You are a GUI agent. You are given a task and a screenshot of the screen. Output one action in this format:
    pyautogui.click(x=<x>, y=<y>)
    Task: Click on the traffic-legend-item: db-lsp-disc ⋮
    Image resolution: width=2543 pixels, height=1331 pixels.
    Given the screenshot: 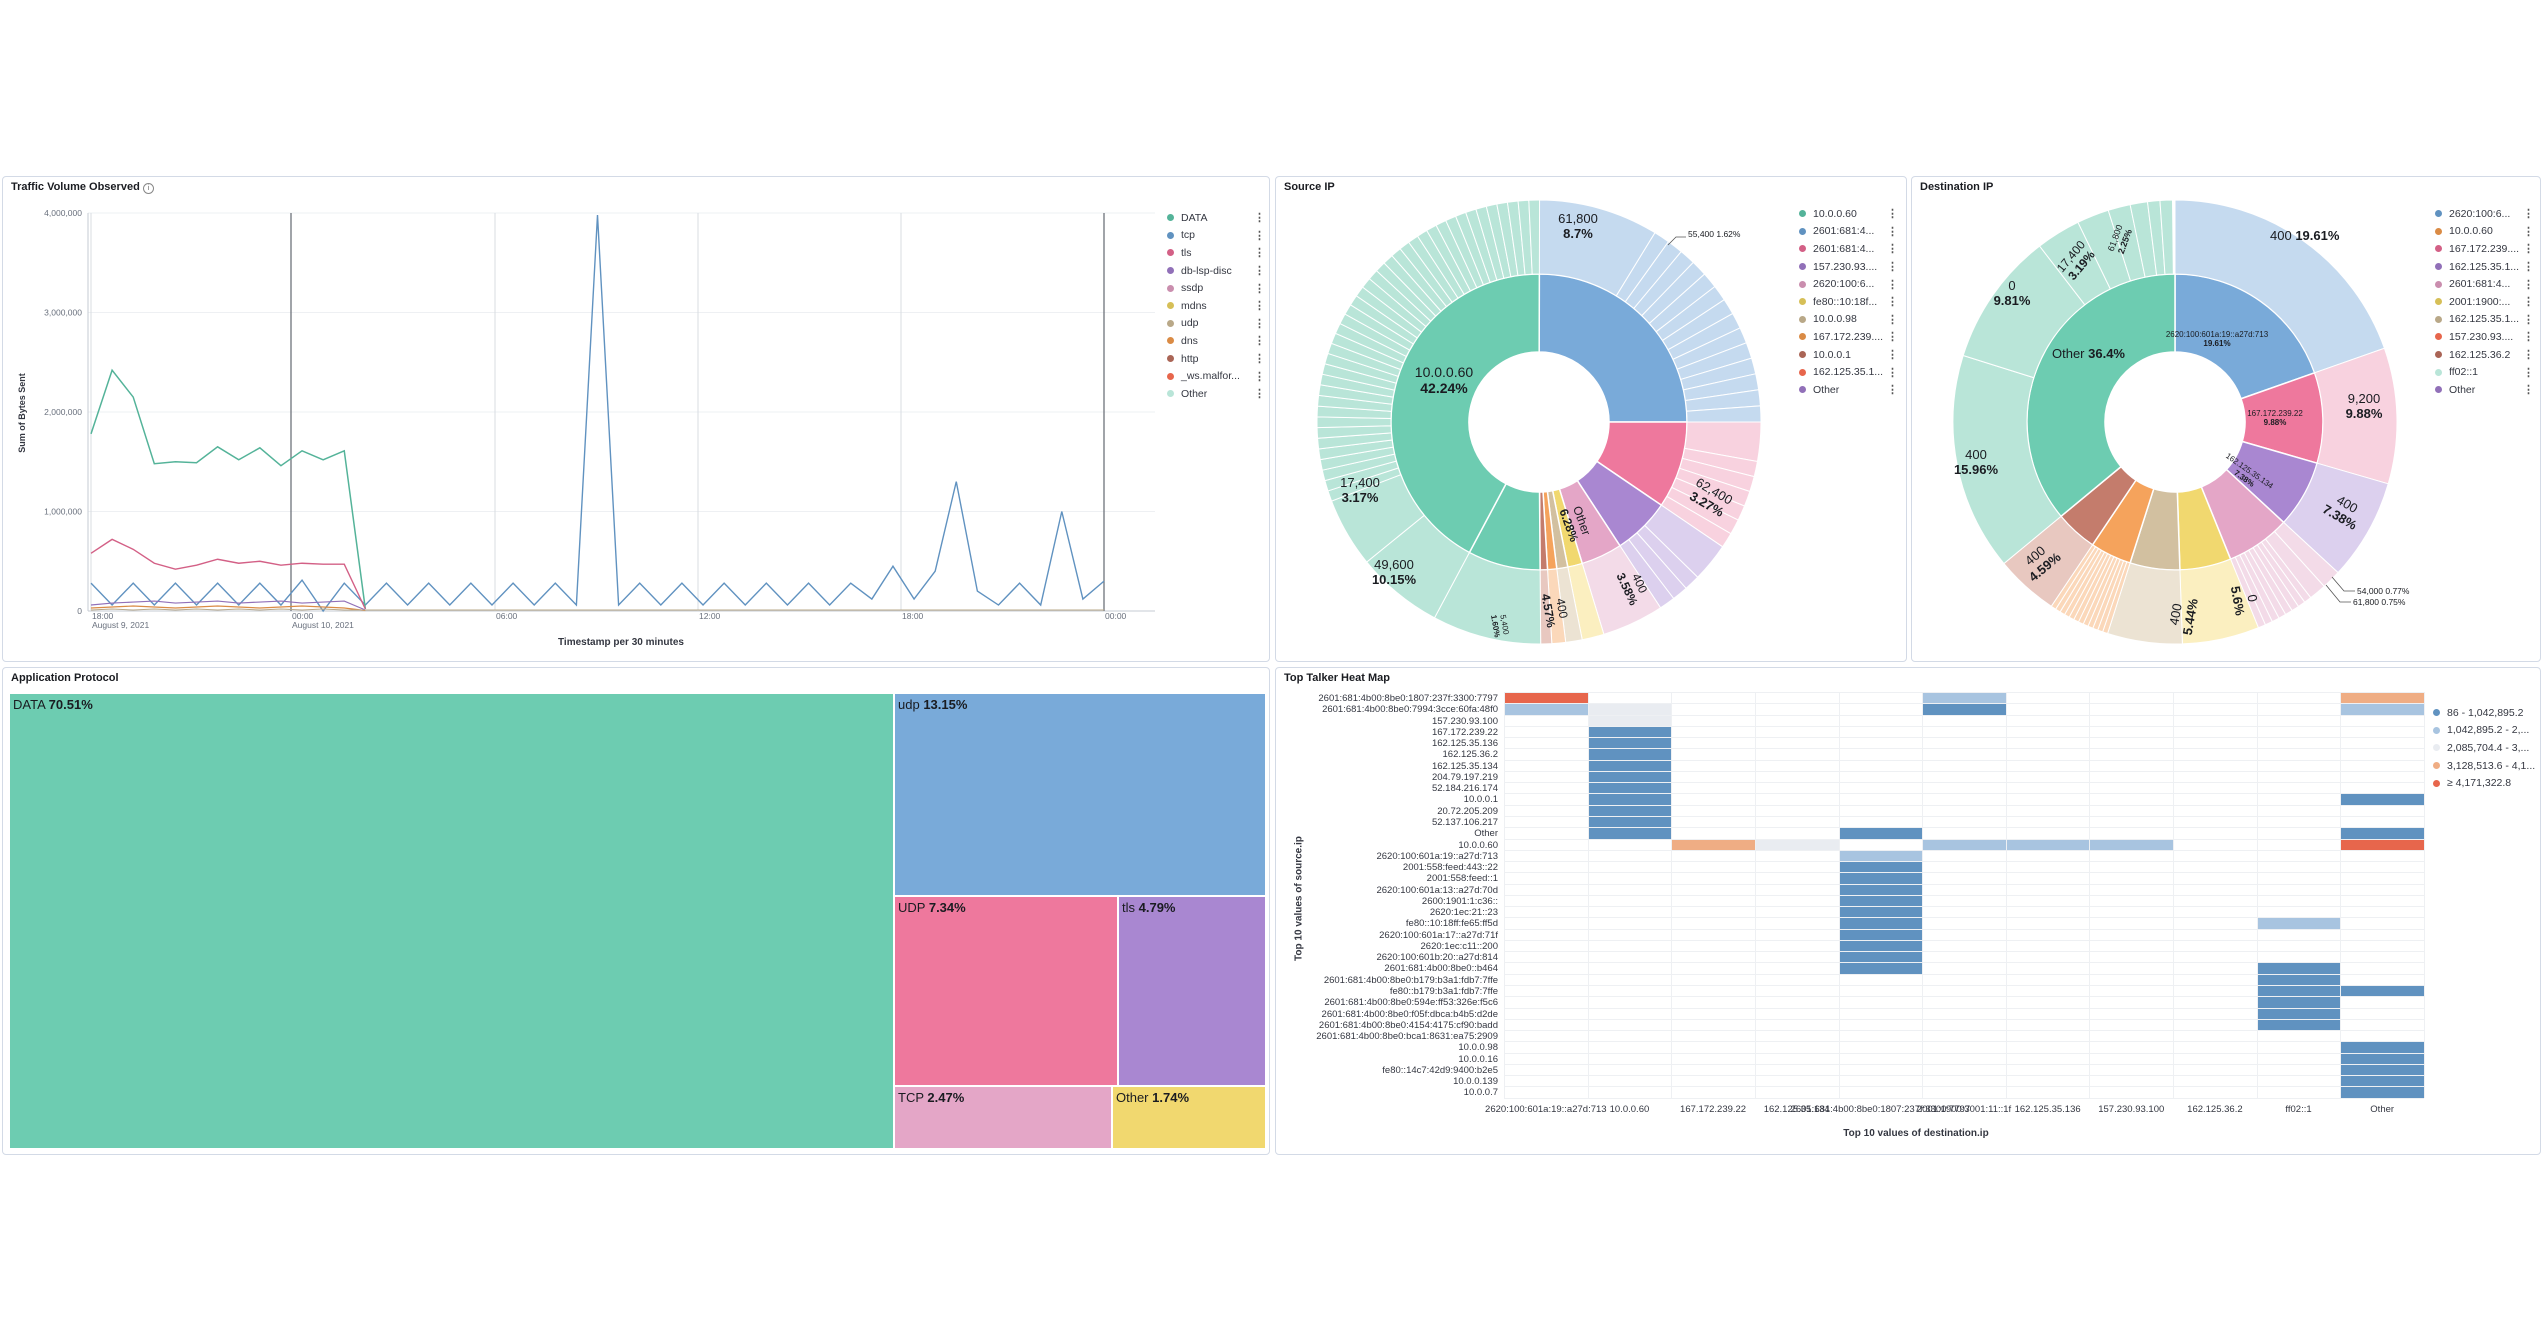 What is the action you would take?
    pyautogui.click(x=1217, y=271)
    